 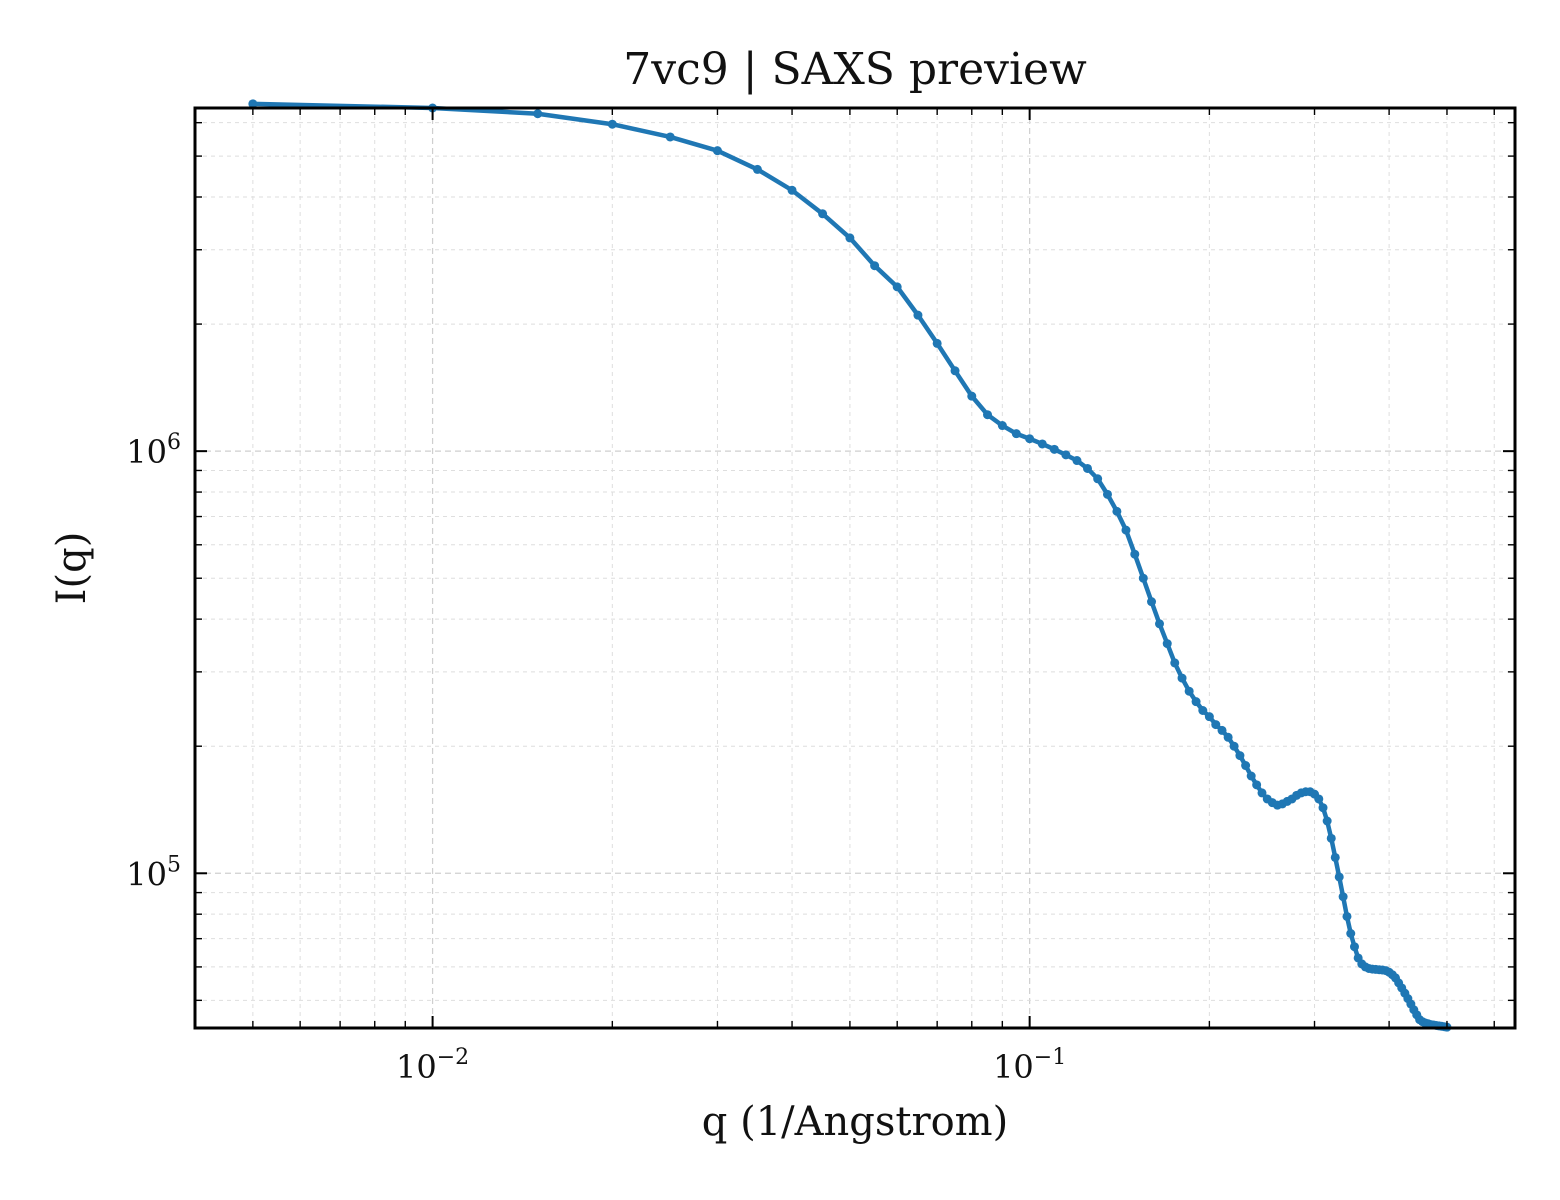 I want to click on y-axis-label: I(q), so click(x=72, y=568).